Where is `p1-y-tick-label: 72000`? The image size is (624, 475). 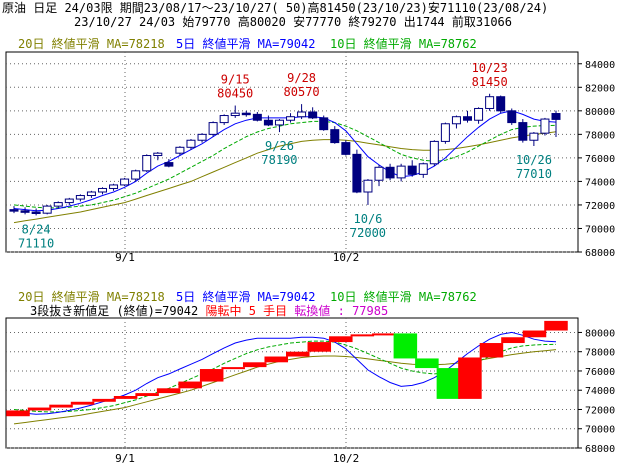 p1-y-tick-label: 72000 is located at coordinates (600, 206).